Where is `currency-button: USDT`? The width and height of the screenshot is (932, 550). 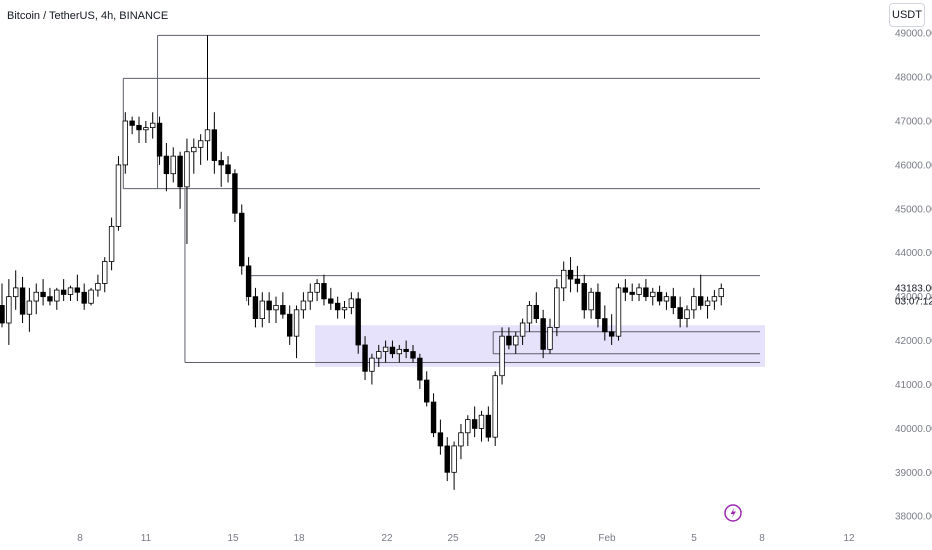 currency-button: USDT is located at coordinates (907, 15).